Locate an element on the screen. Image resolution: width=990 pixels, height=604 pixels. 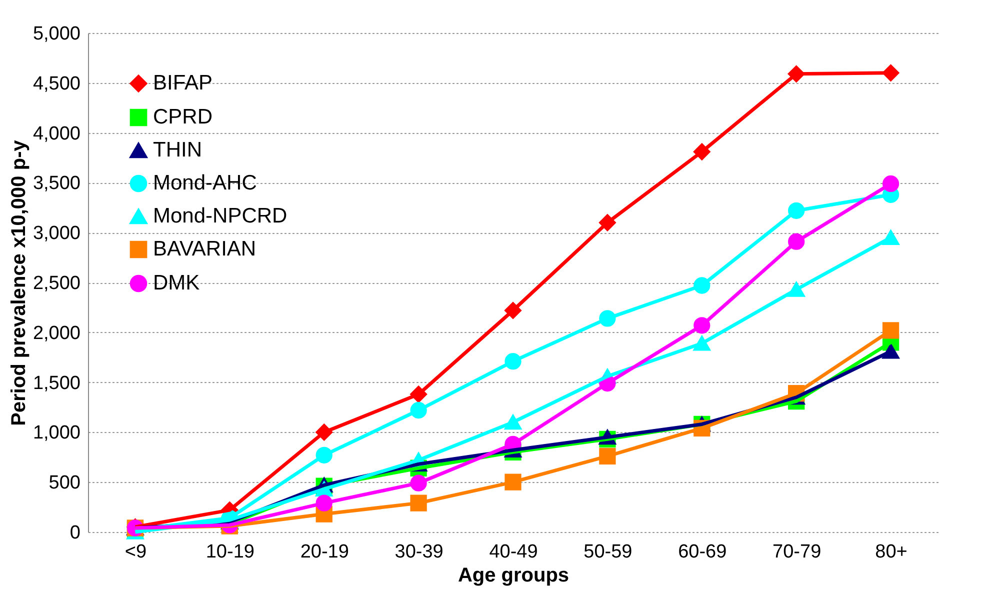
legend-label: DMK is located at coordinates (176, 283).